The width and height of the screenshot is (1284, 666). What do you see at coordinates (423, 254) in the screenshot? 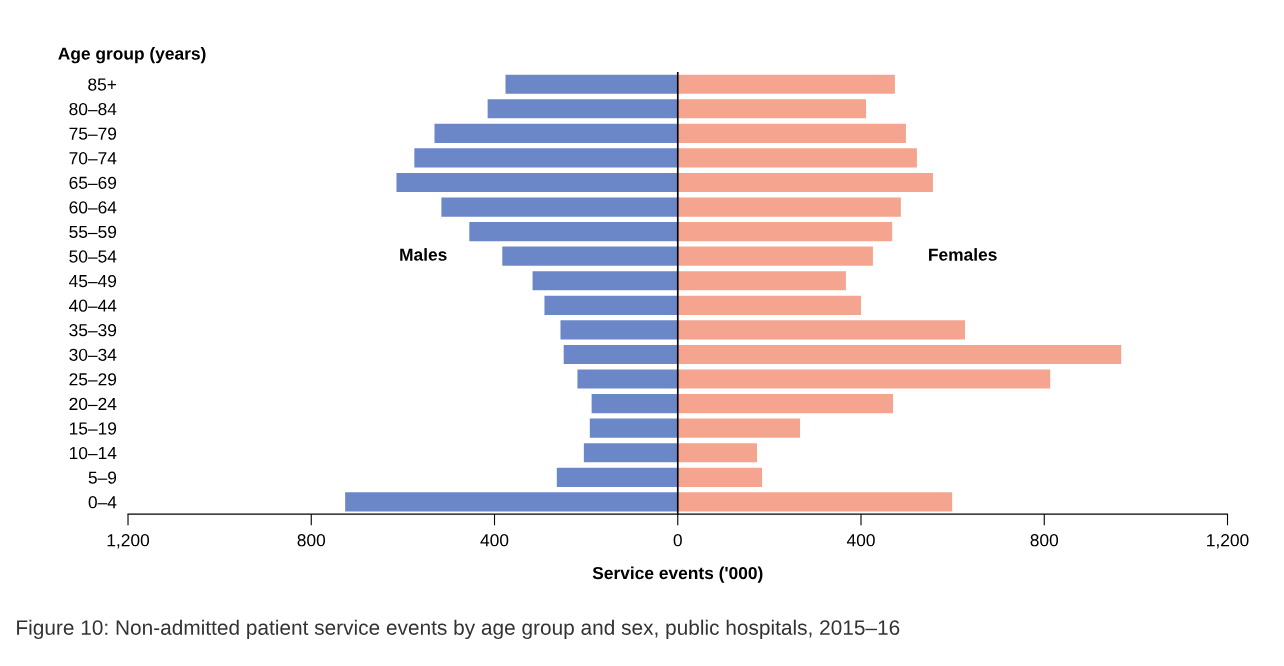
I see `series-label: Males` at bounding box center [423, 254].